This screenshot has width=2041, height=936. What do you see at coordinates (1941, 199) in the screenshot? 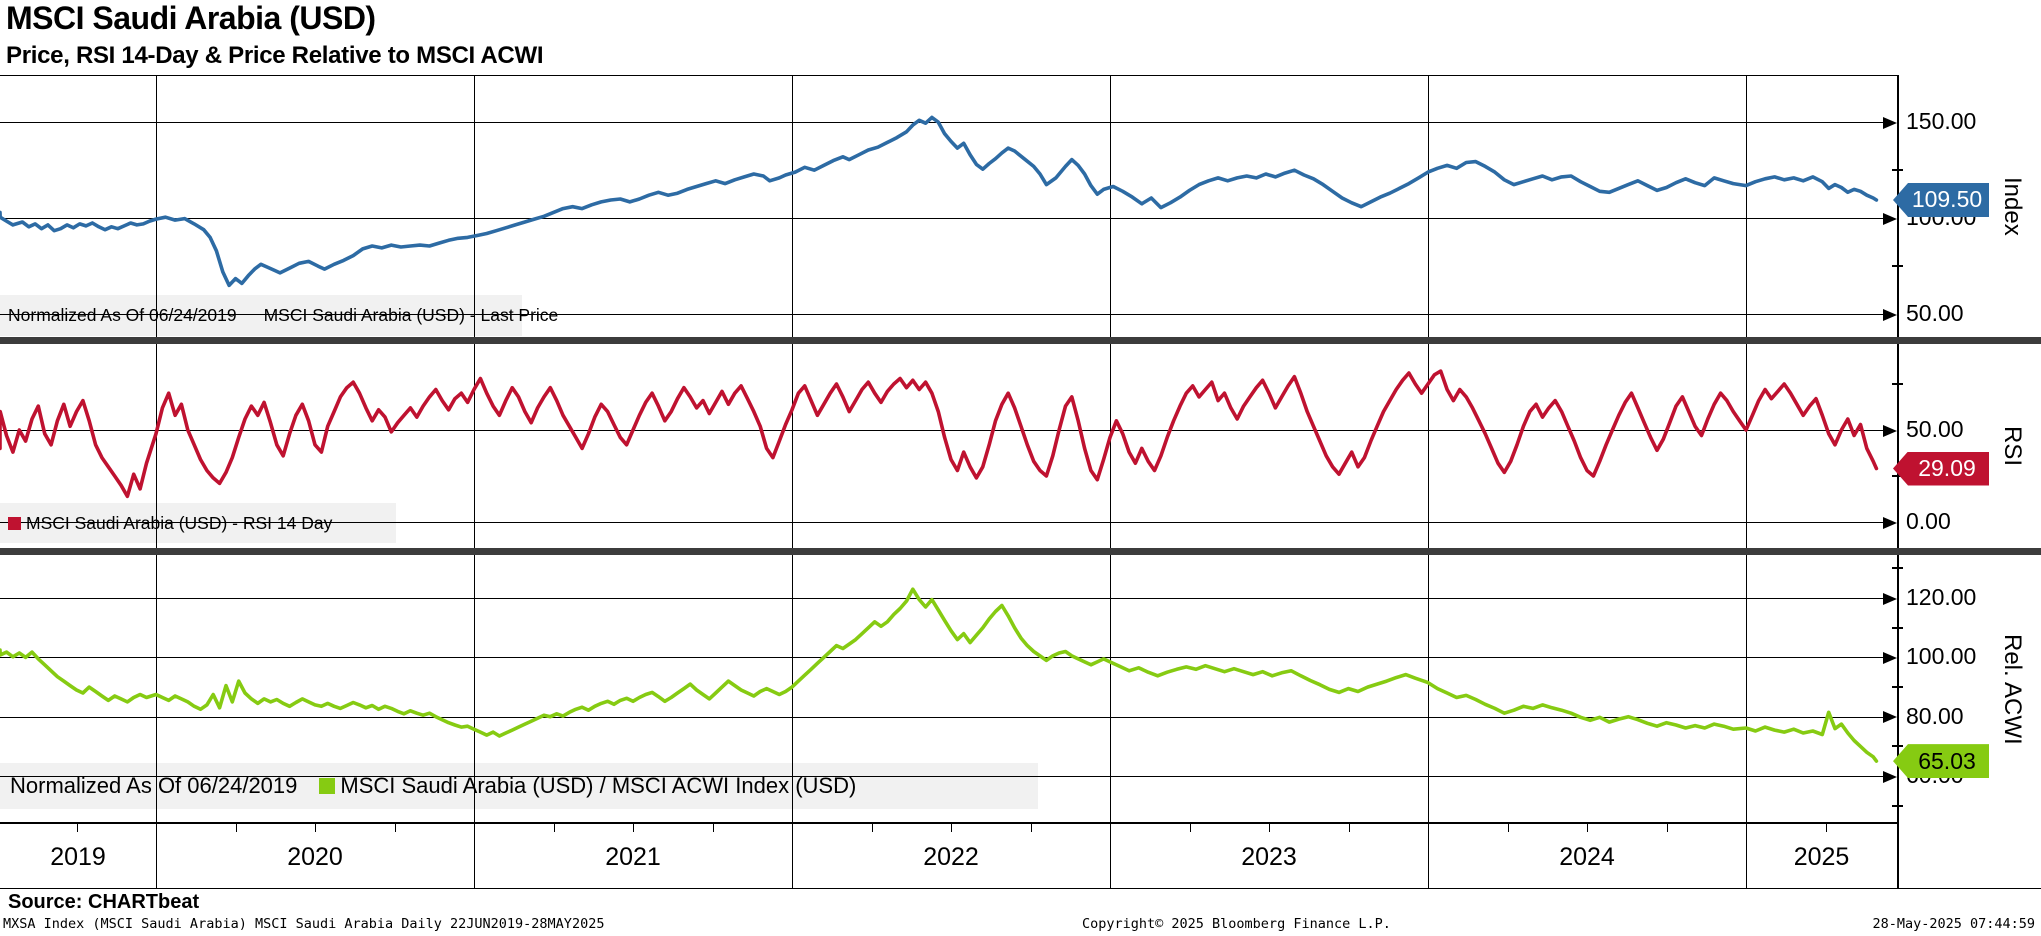
I see `last-price-badge: 109.50` at bounding box center [1941, 199].